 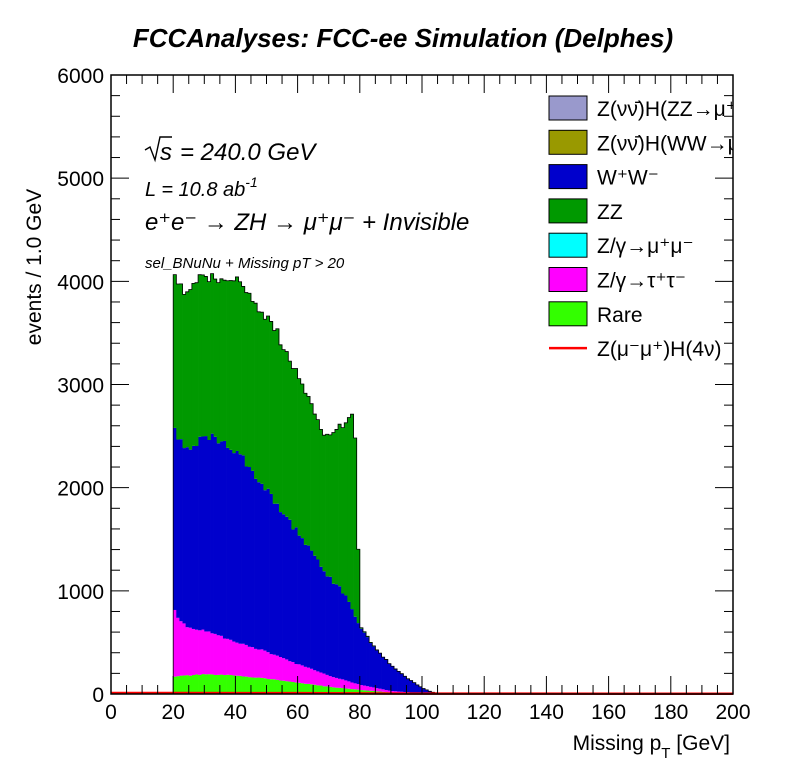 What do you see at coordinates (251, 182) in the screenshot?
I see `lumi-exponent: -1` at bounding box center [251, 182].